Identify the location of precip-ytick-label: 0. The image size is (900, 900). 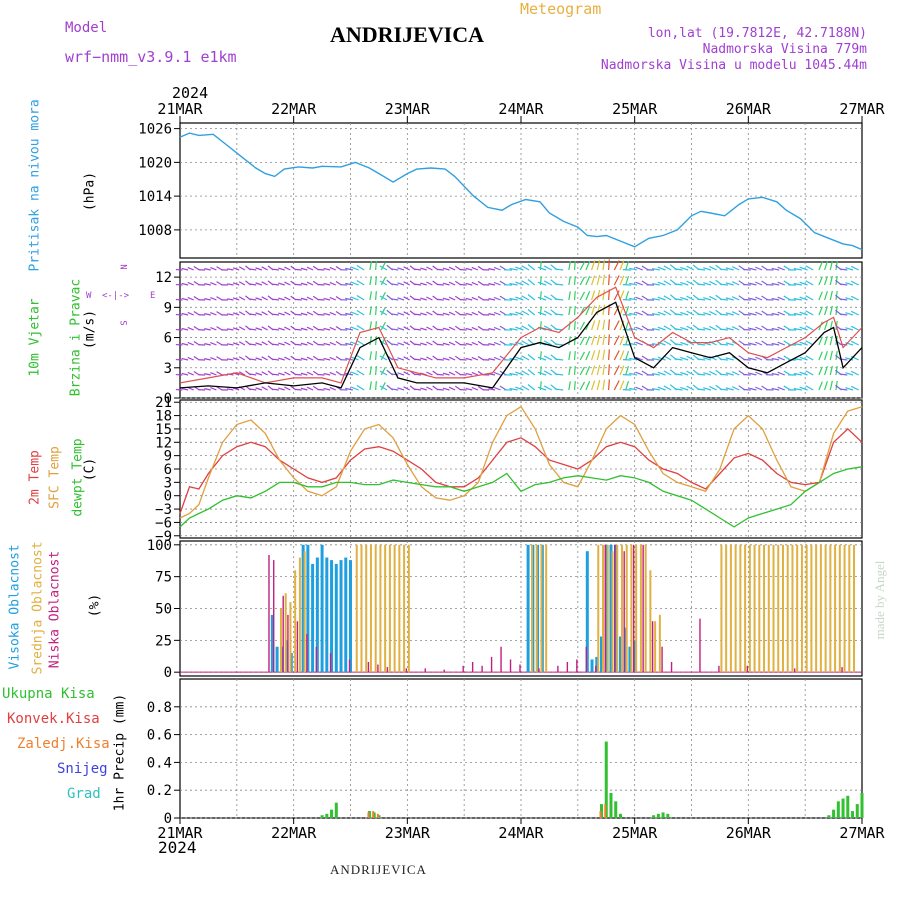
(168, 819).